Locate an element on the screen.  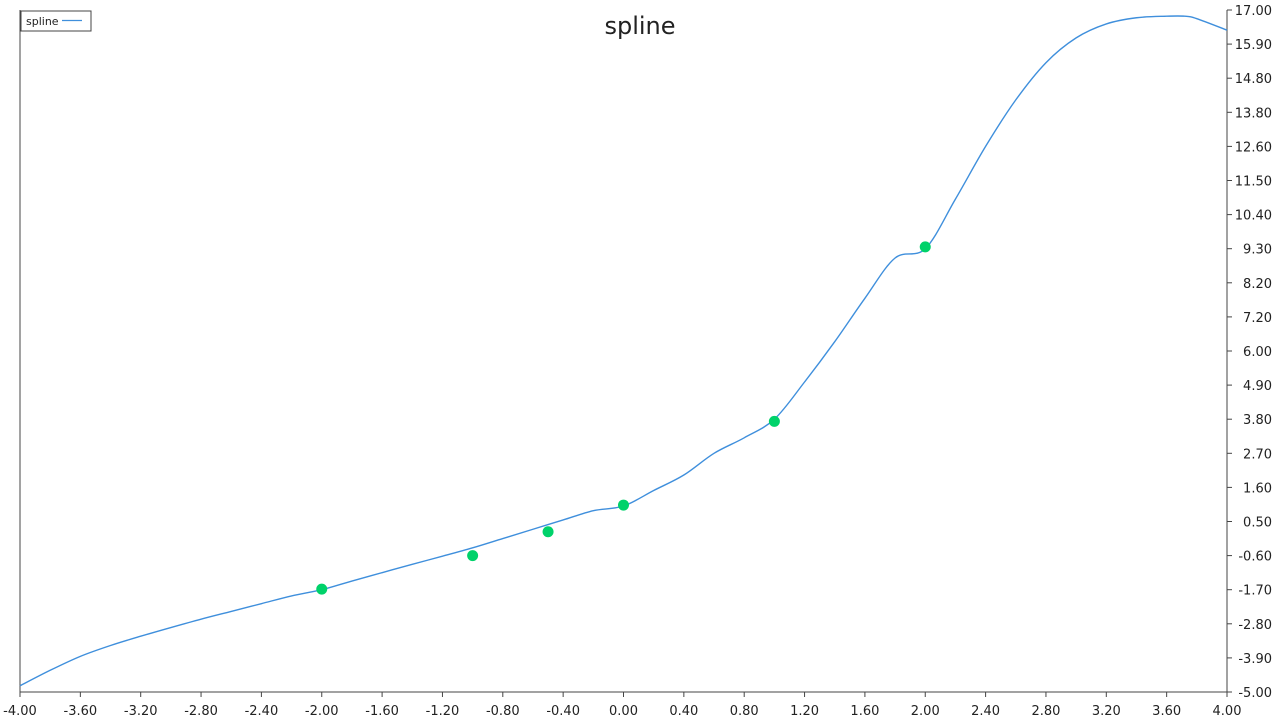
x-tick-label: -1.20 is located at coordinates (443, 711).